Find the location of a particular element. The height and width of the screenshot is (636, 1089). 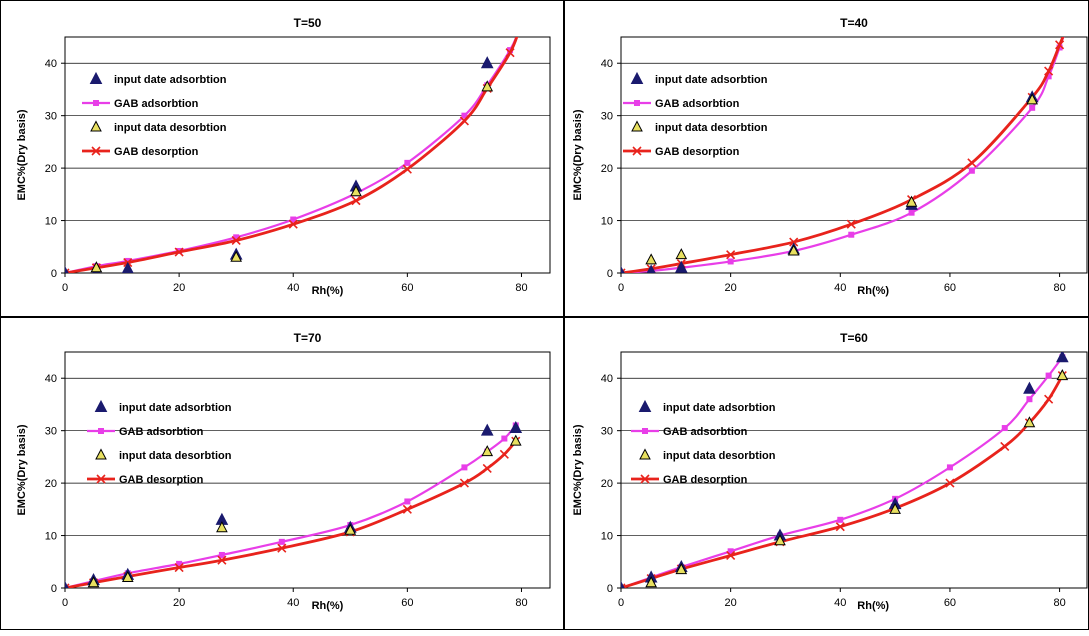

x-axis-label: Rh(%) is located at coordinates (873, 291).